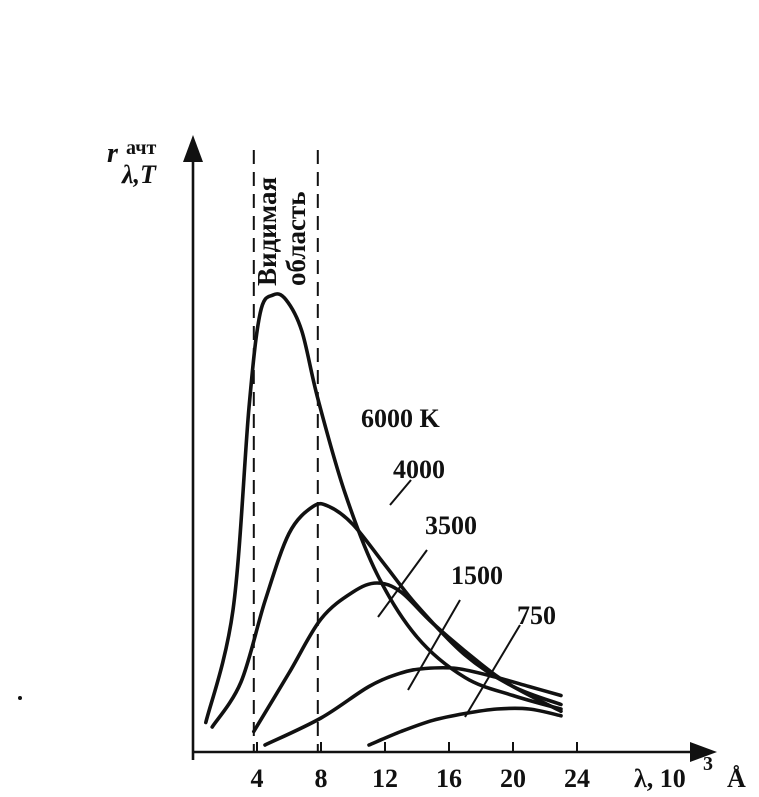 Image resolution: width=759 pixels, height=797 pixels. Describe the element at coordinates (296, 239) in the screenshot. I see `visible-region-label-line2: область` at that location.